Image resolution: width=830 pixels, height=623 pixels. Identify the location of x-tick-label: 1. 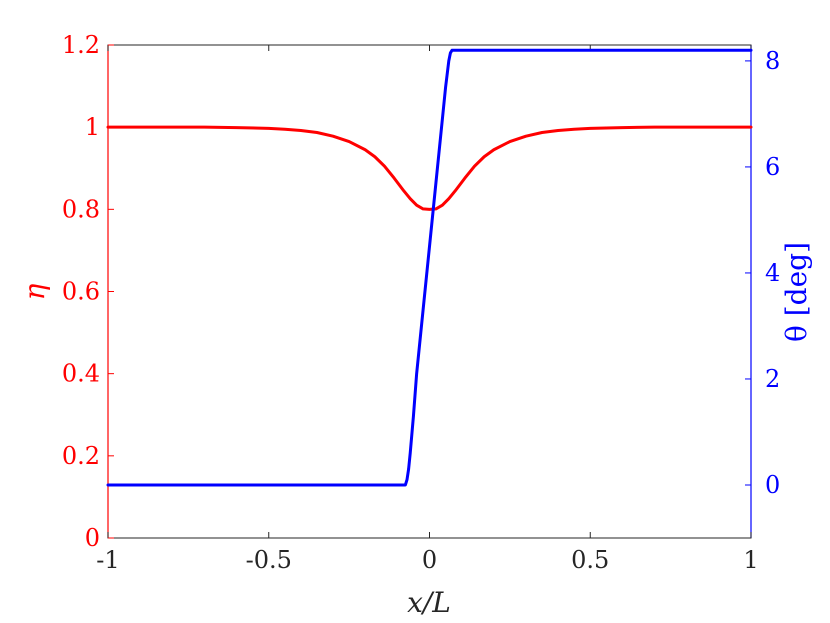
(750, 560).